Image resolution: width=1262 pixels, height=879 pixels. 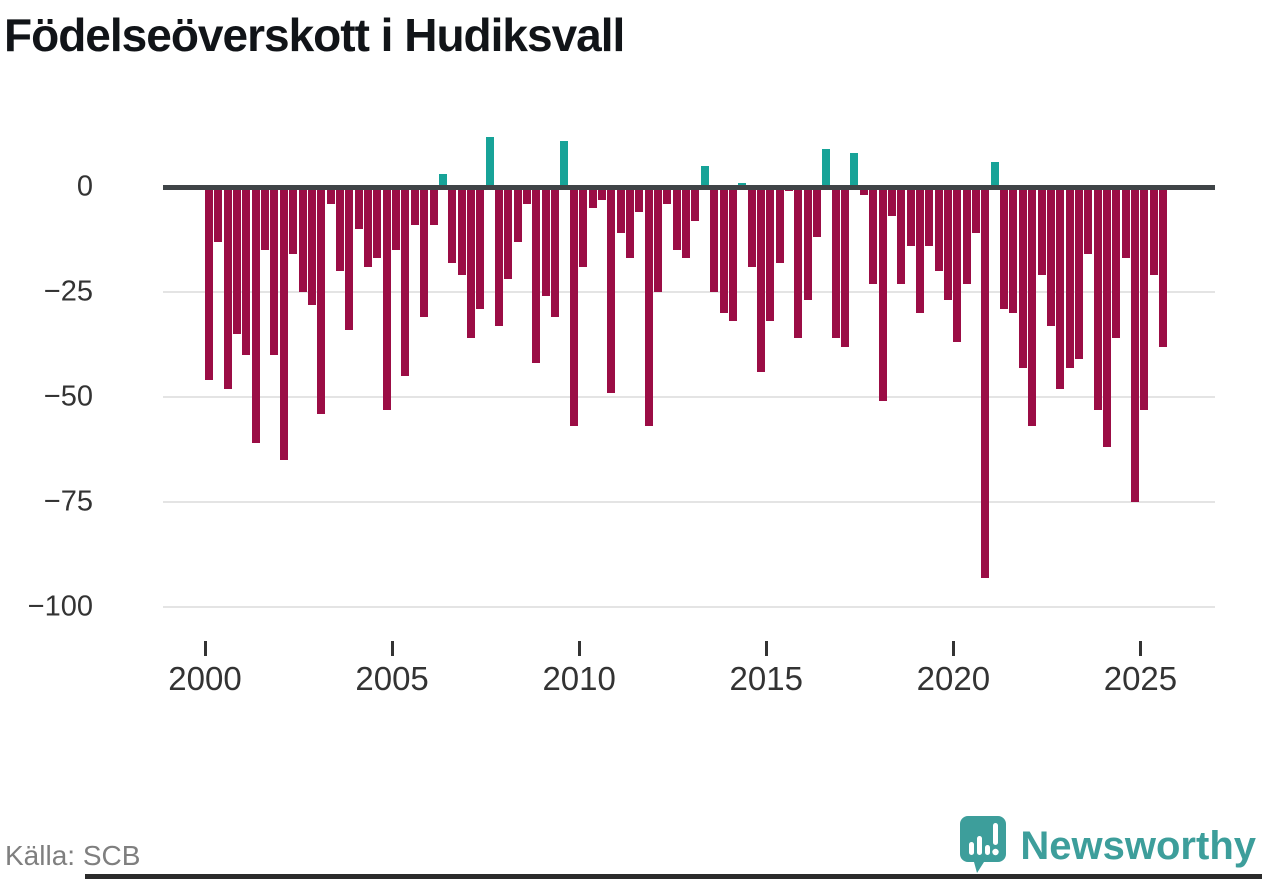 What do you see at coordinates (293, 221) in the screenshot?
I see `bar-2002Q2` at bounding box center [293, 221].